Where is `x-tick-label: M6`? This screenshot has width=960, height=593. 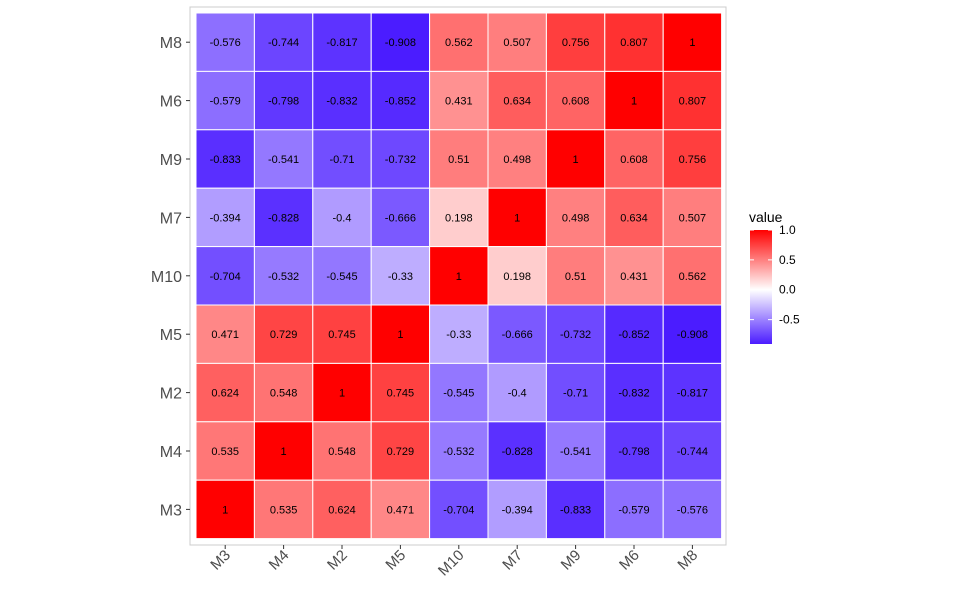 x-tick-label: M6 is located at coordinates (629, 560).